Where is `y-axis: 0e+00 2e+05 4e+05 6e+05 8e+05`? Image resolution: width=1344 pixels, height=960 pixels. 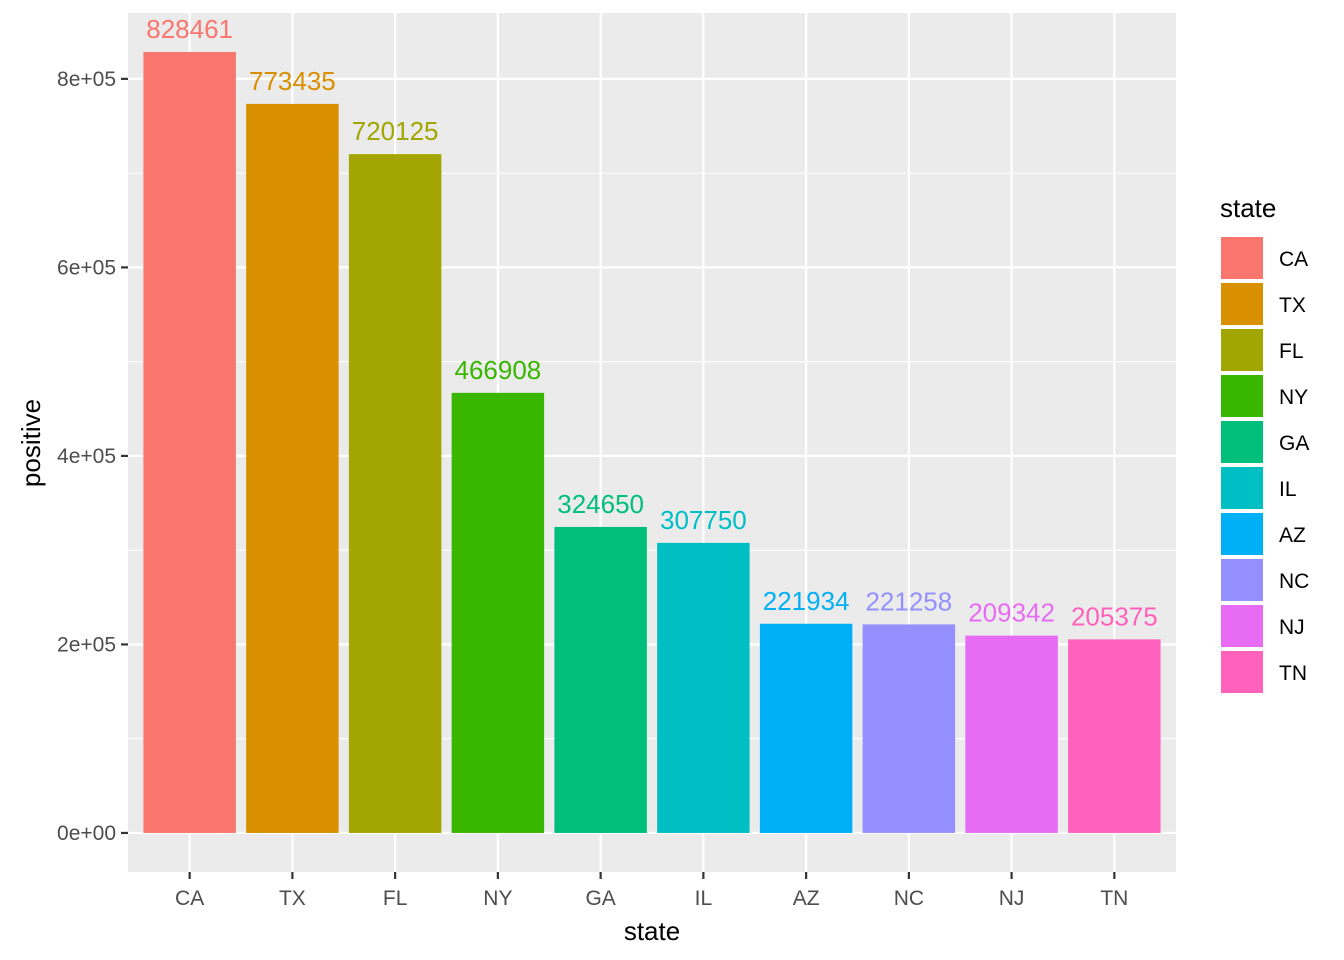 y-axis: 0e+00 2e+05 4e+05 6e+05 8e+05 is located at coordinates (92, 456).